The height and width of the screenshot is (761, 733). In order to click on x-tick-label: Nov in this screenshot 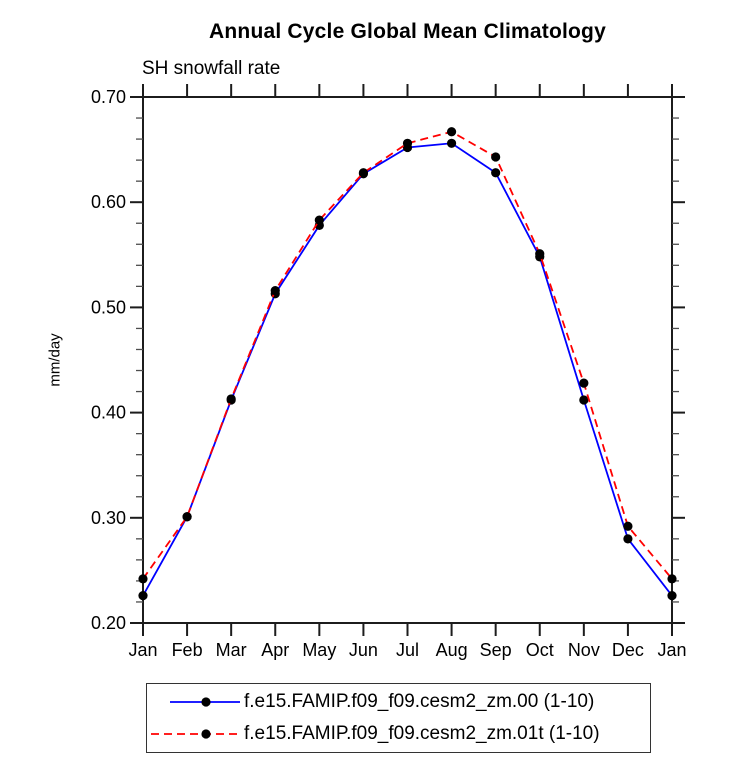, I will do `click(584, 650)`.